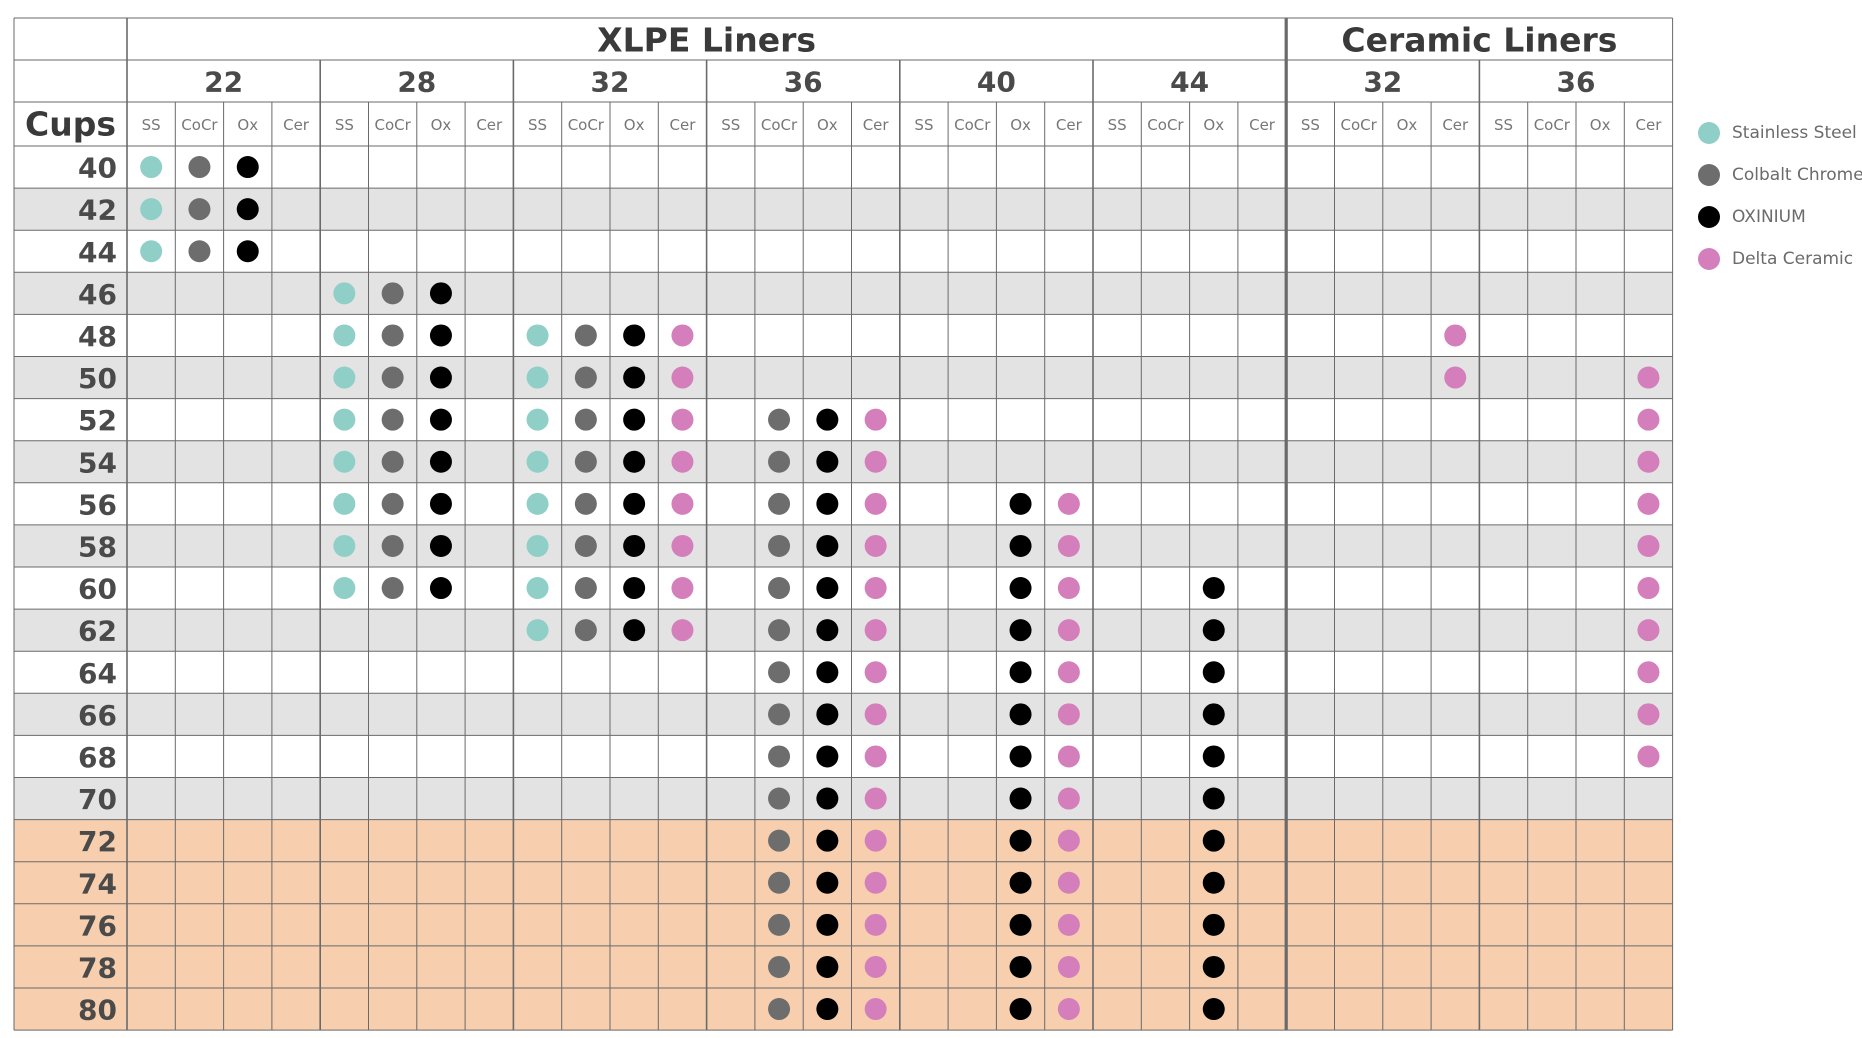 This screenshot has height=1038, width=1862. I want to click on cup-label: 74, so click(97, 883).